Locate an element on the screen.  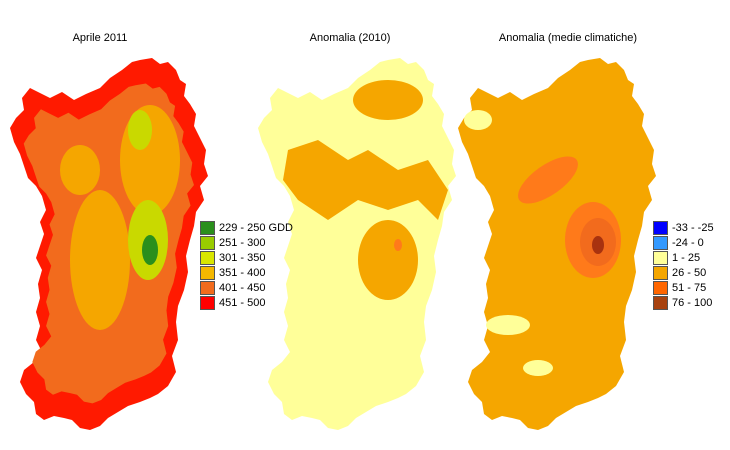
legend-label: 76 - 100 is located at coordinates (692, 302).